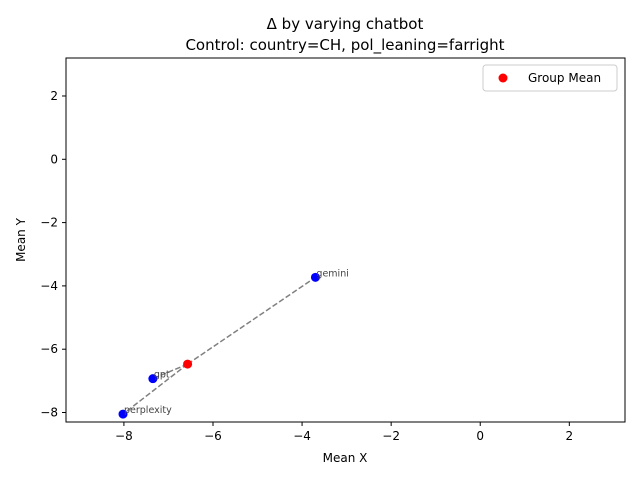 This screenshot has height=480, width=640. I want to click on y-tick-label: −8, so click(49, 413).